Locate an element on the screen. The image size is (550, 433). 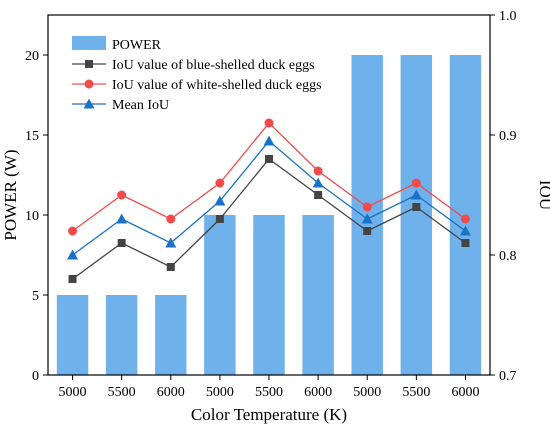
x-axis-title: Color Temperature (K) is located at coordinates (269, 414).